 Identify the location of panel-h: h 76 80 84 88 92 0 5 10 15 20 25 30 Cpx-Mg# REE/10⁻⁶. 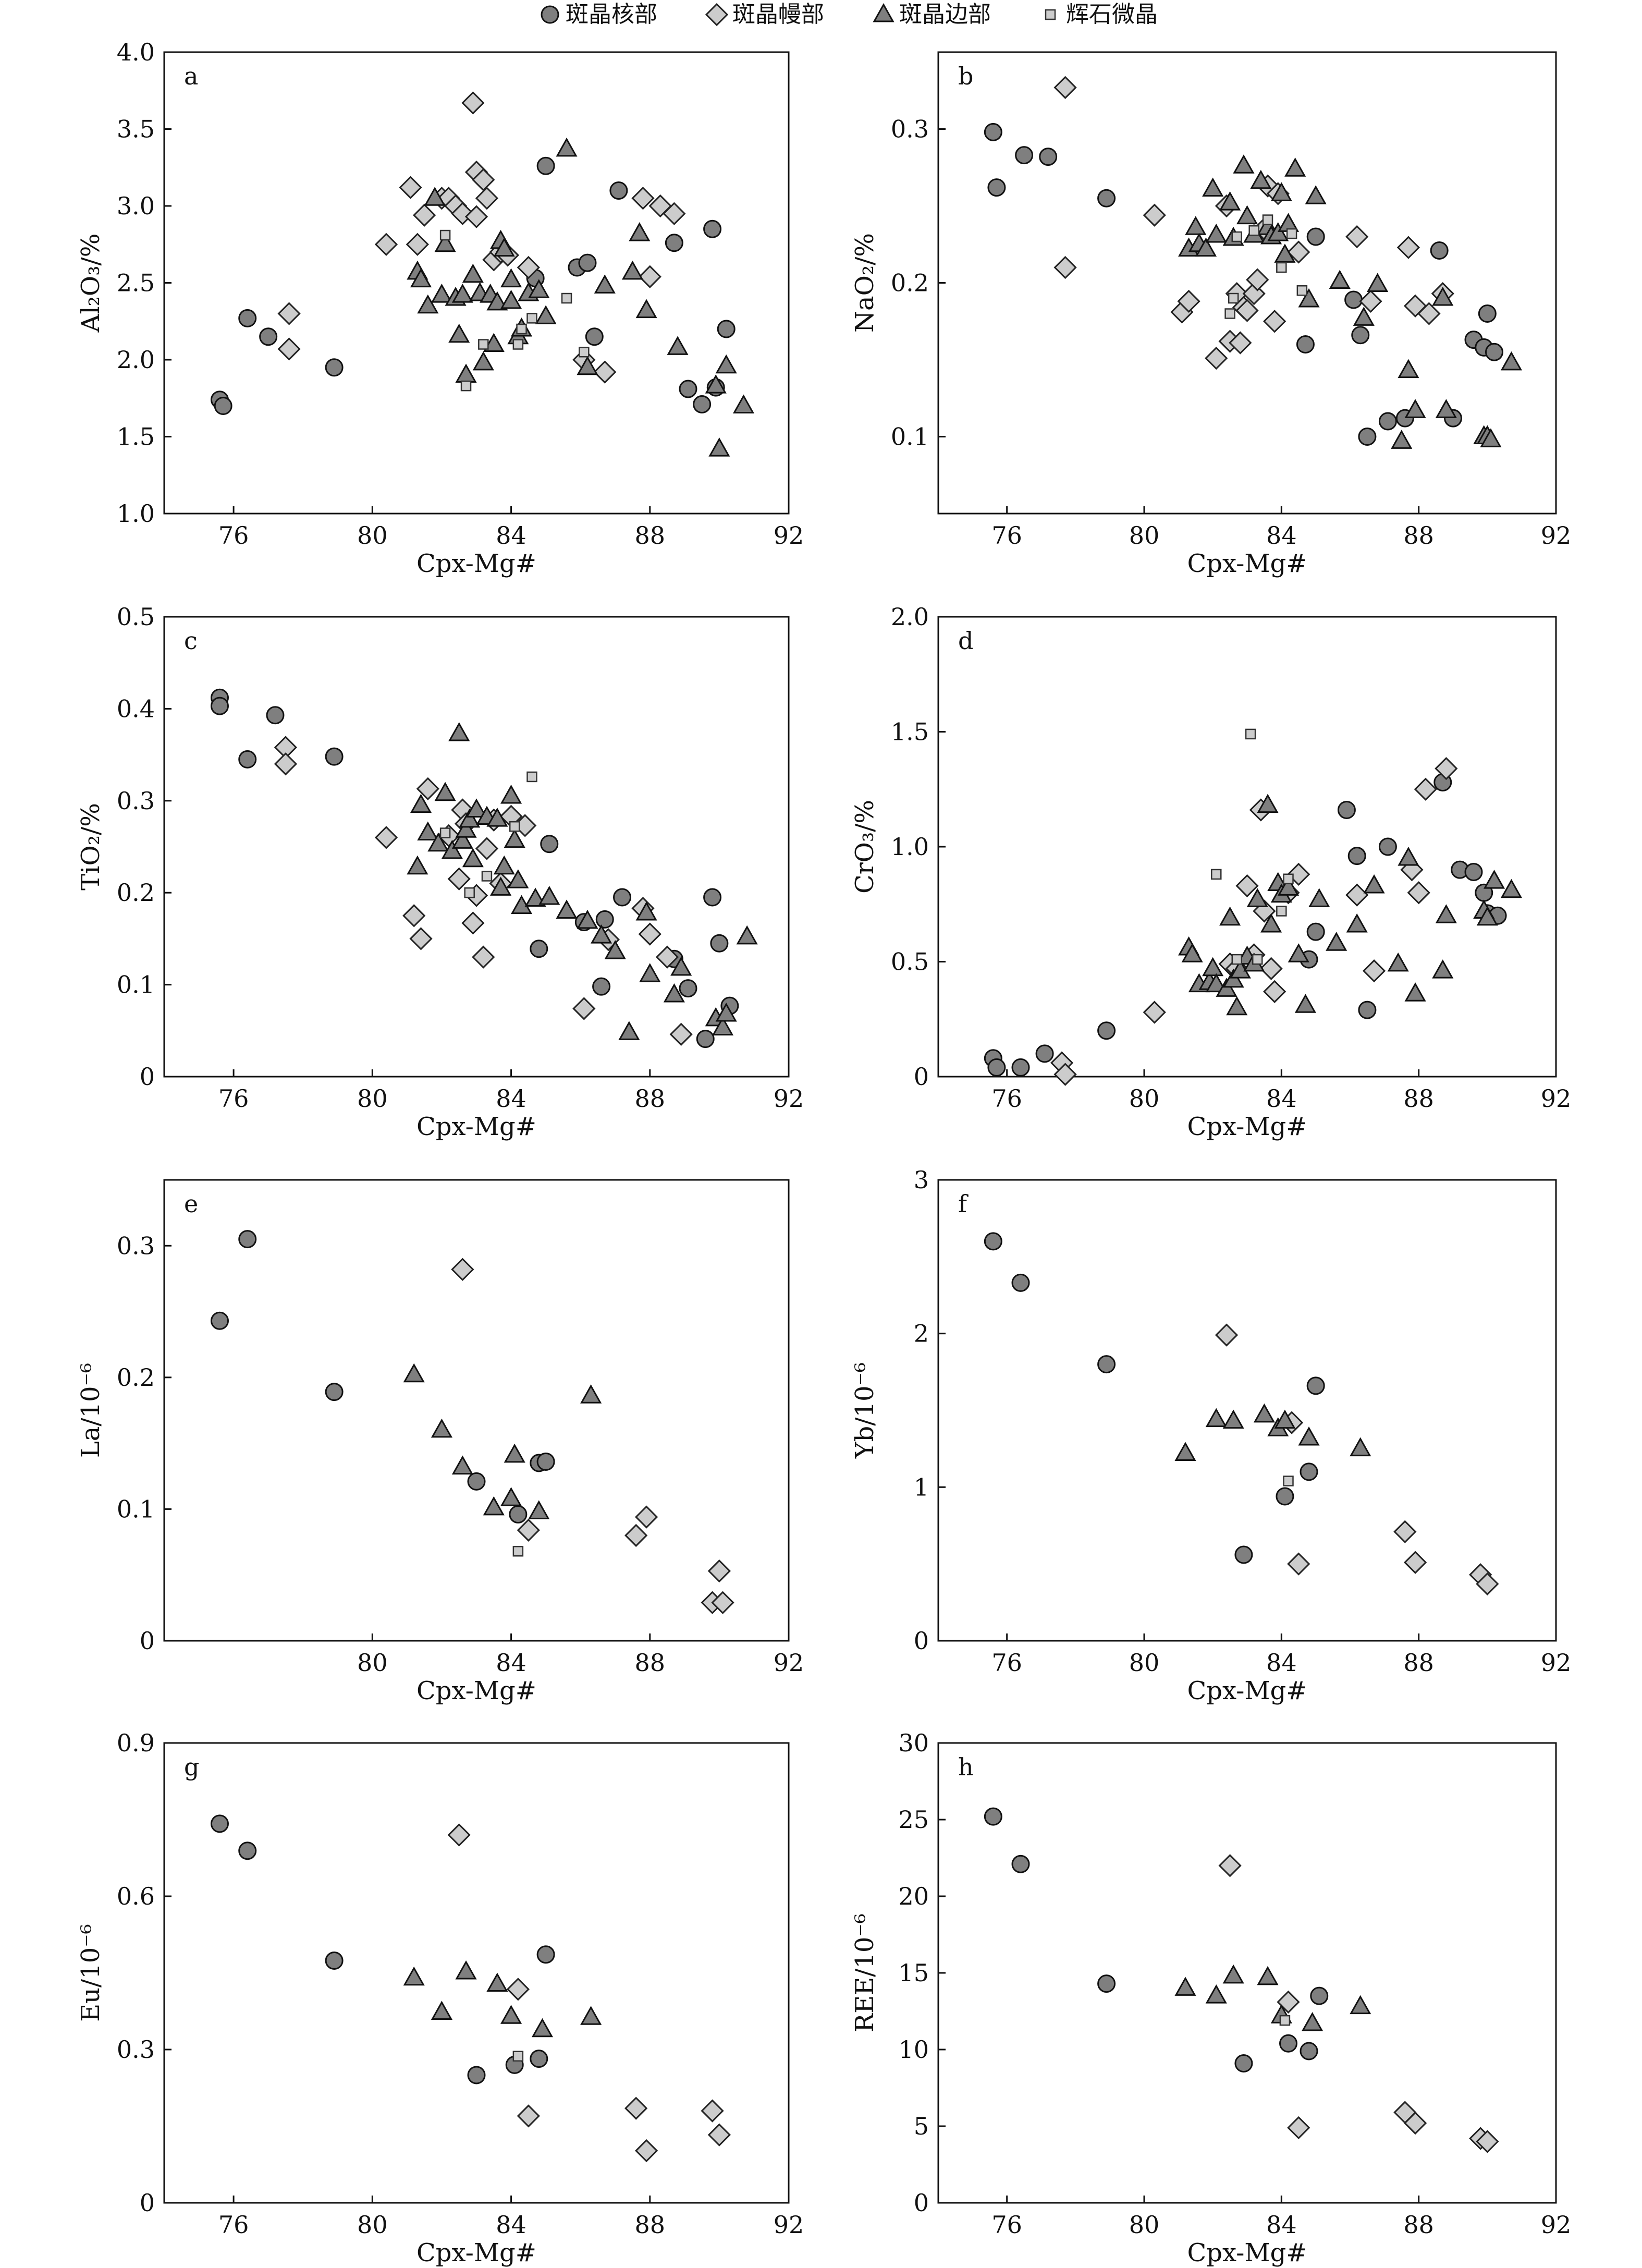
(1210, 1998).